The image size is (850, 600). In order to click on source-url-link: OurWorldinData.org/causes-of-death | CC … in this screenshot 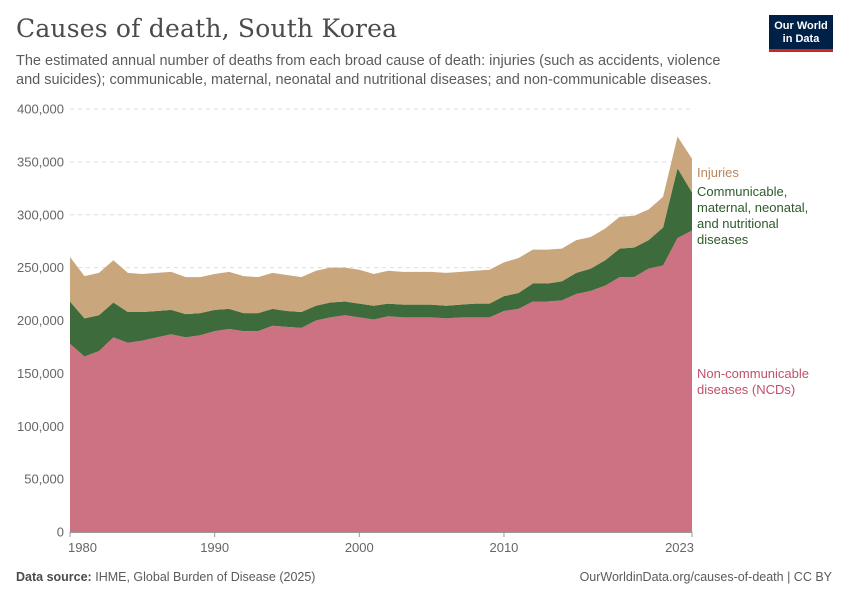, I will do `click(705, 577)`.